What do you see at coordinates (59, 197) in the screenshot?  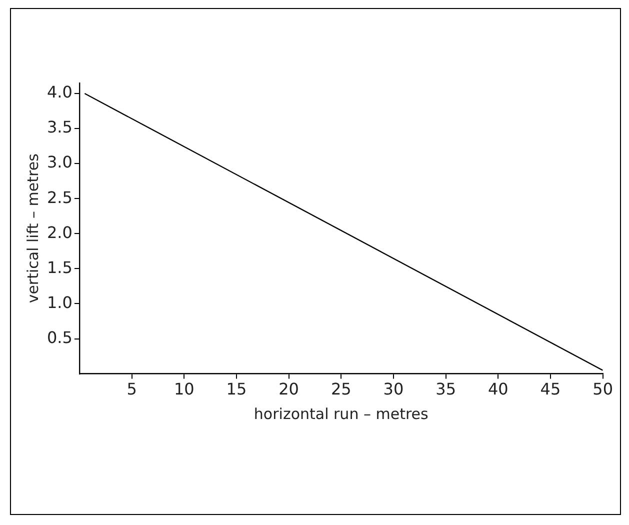 I see `y-tick-label: 2.5` at bounding box center [59, 197].